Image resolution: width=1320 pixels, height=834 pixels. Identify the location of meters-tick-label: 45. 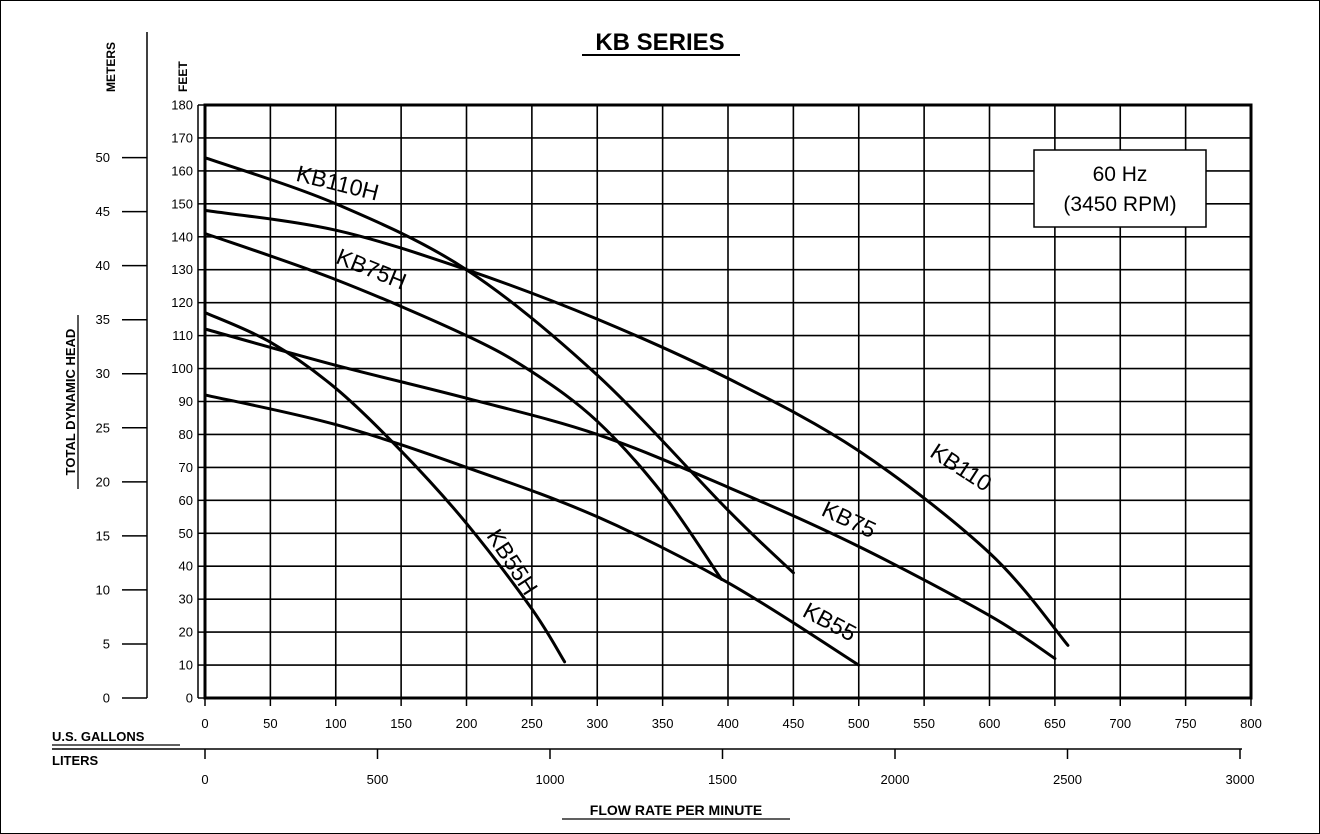
(103, 211).